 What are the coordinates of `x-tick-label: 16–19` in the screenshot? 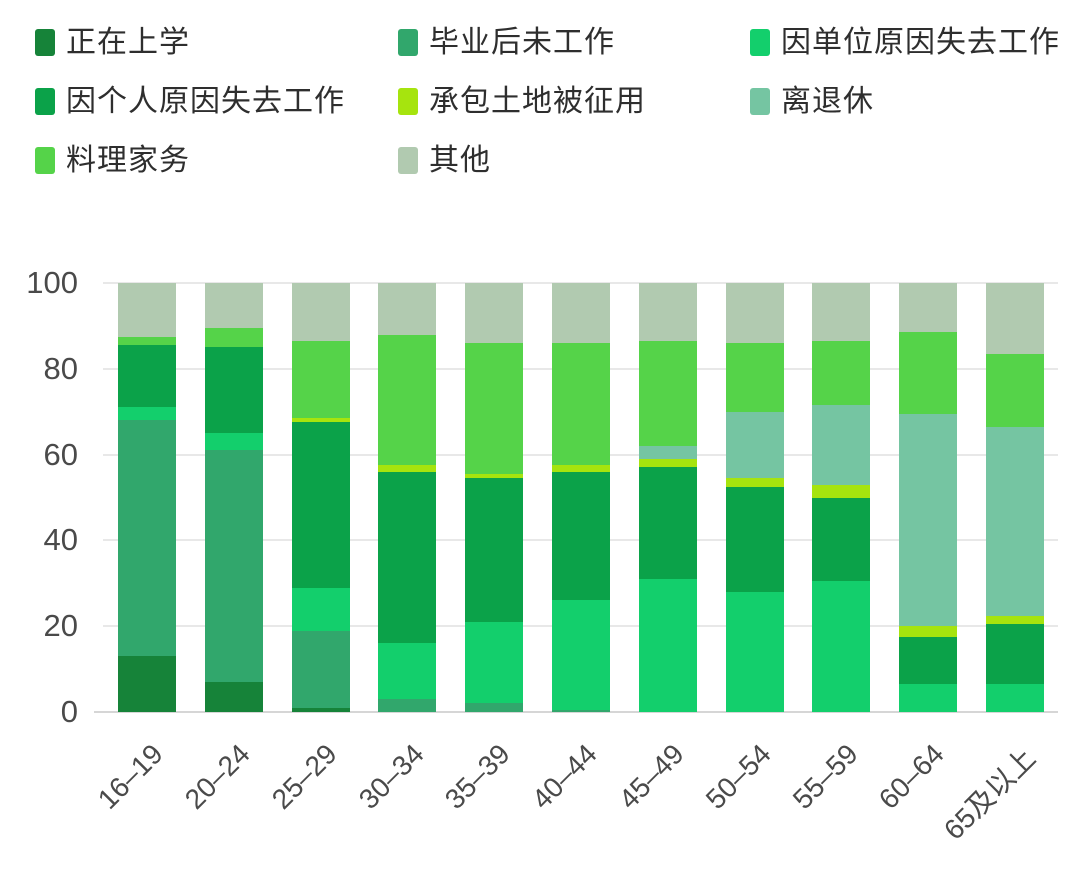 It's located at (130, 776).